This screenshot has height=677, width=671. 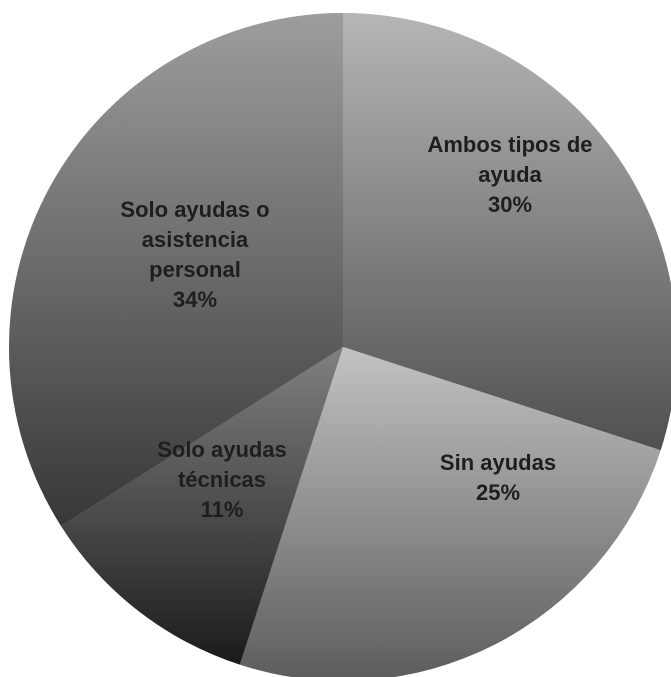 What do you see at coordinates (498, 478) in the screenshot?
I see `slice-label: Sin ayudas 25%` at bounding box center [498, 478].